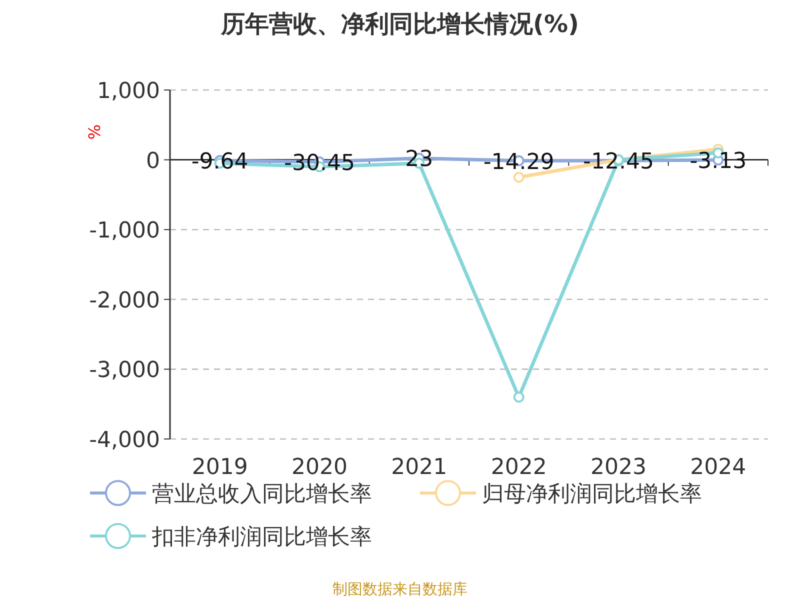 This screenshot has width=800, height=600. Describe the element at coordinates (718, 161) in the screenshot. I see `data-label: -3.13` at that location.